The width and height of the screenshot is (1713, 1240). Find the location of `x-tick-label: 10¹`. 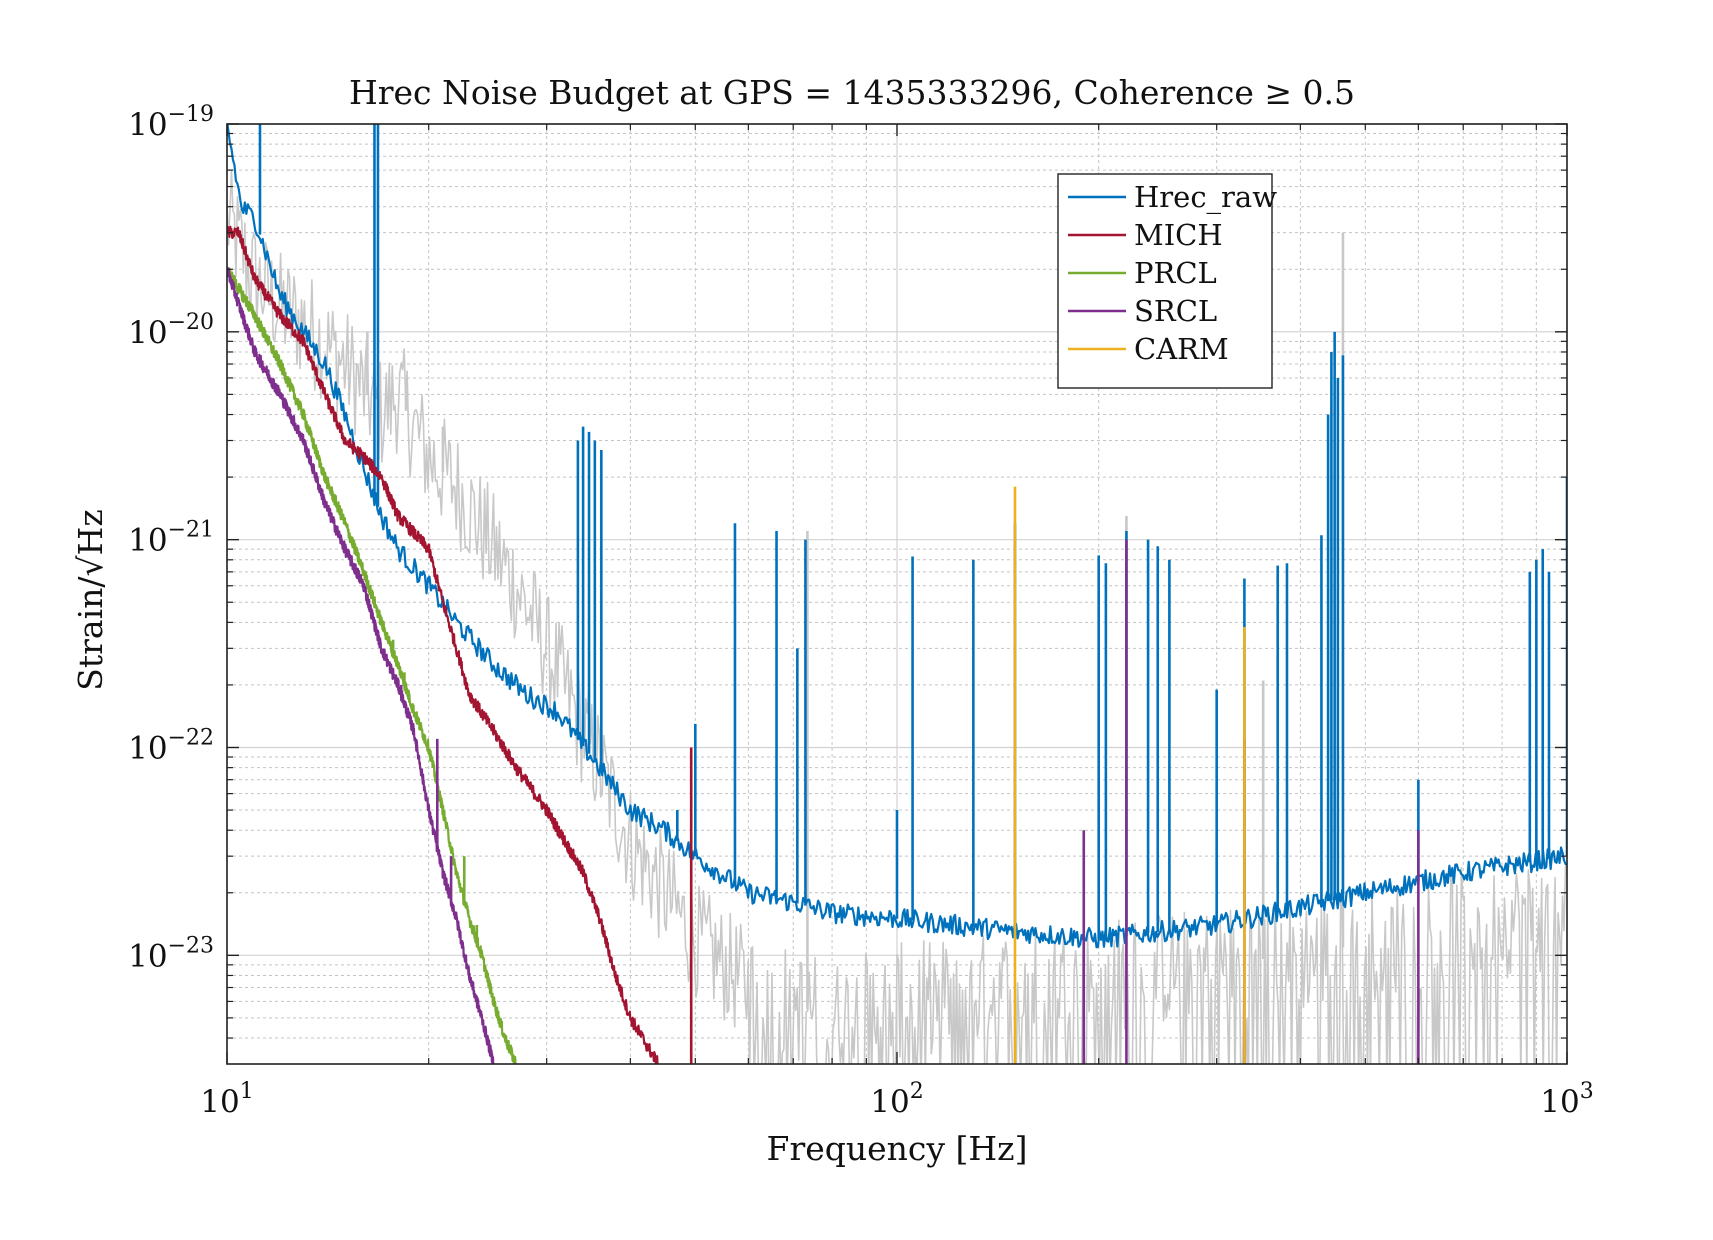

x-tick-label: 10¹ is located at coordinates (226, 1099).